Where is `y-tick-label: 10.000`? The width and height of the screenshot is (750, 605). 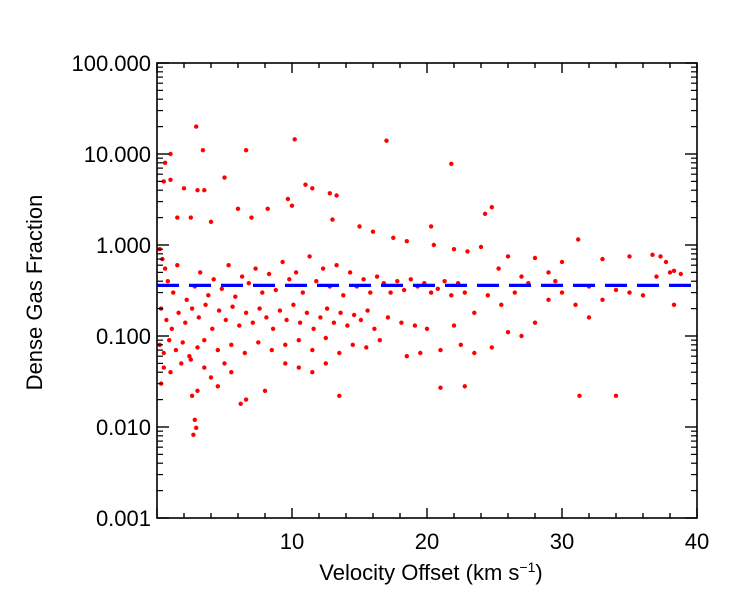 y-tick-label: 10.000 is located at coordinates (117, 154).